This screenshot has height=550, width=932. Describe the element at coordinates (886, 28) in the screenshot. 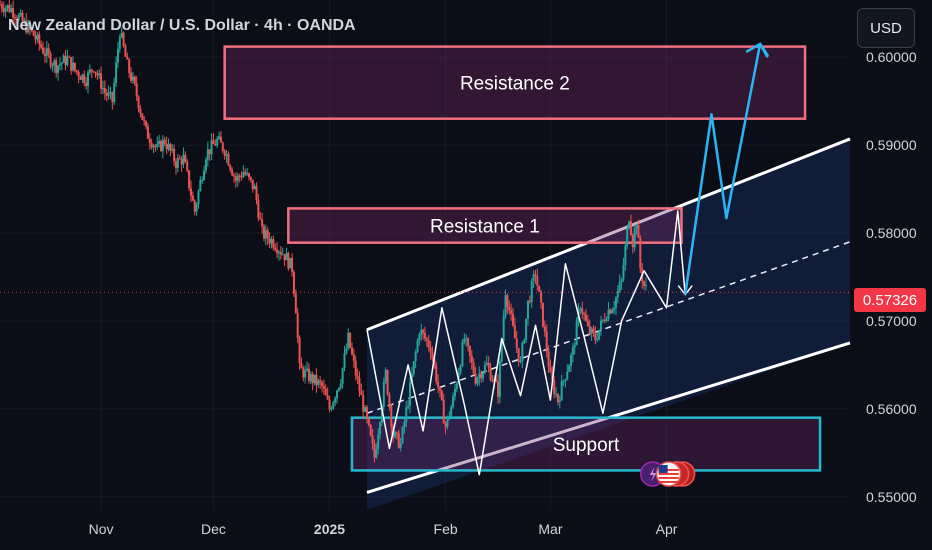

I see `currency-button: USD` at that location.